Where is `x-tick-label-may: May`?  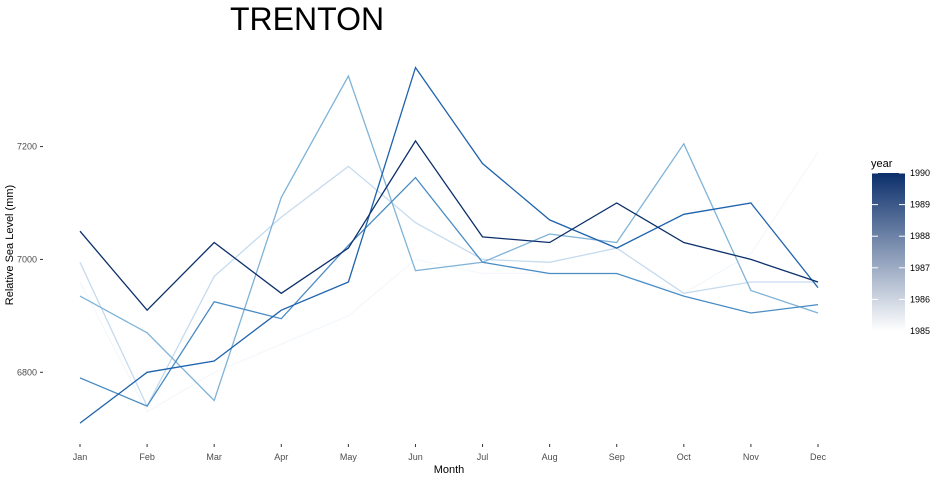 x-tick-label-may: May is located at coordinates (349, 457).